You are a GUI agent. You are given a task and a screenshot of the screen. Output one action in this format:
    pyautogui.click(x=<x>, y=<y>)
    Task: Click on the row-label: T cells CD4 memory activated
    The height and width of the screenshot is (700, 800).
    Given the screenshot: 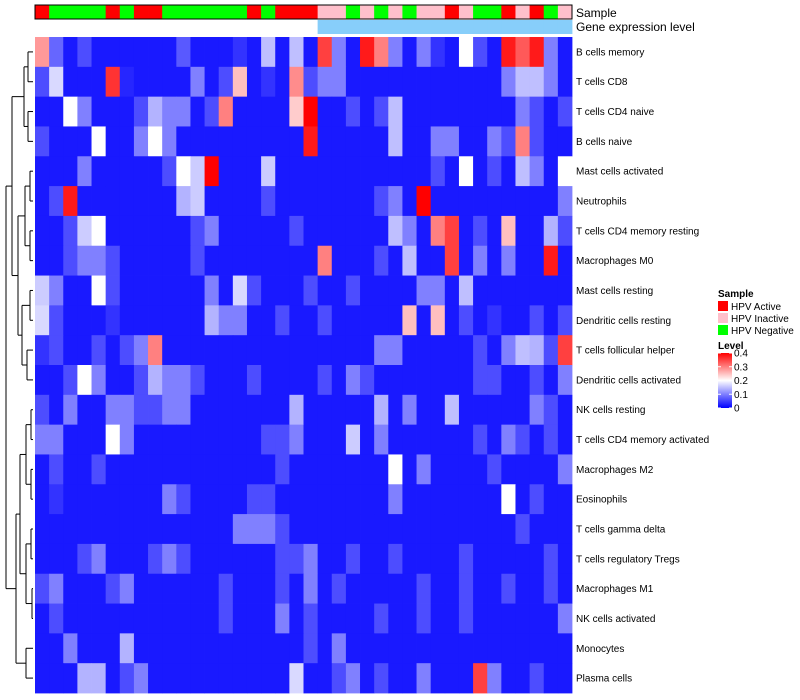 What is the action you would take?
    pyautogui.click(x=642, y=440)
    